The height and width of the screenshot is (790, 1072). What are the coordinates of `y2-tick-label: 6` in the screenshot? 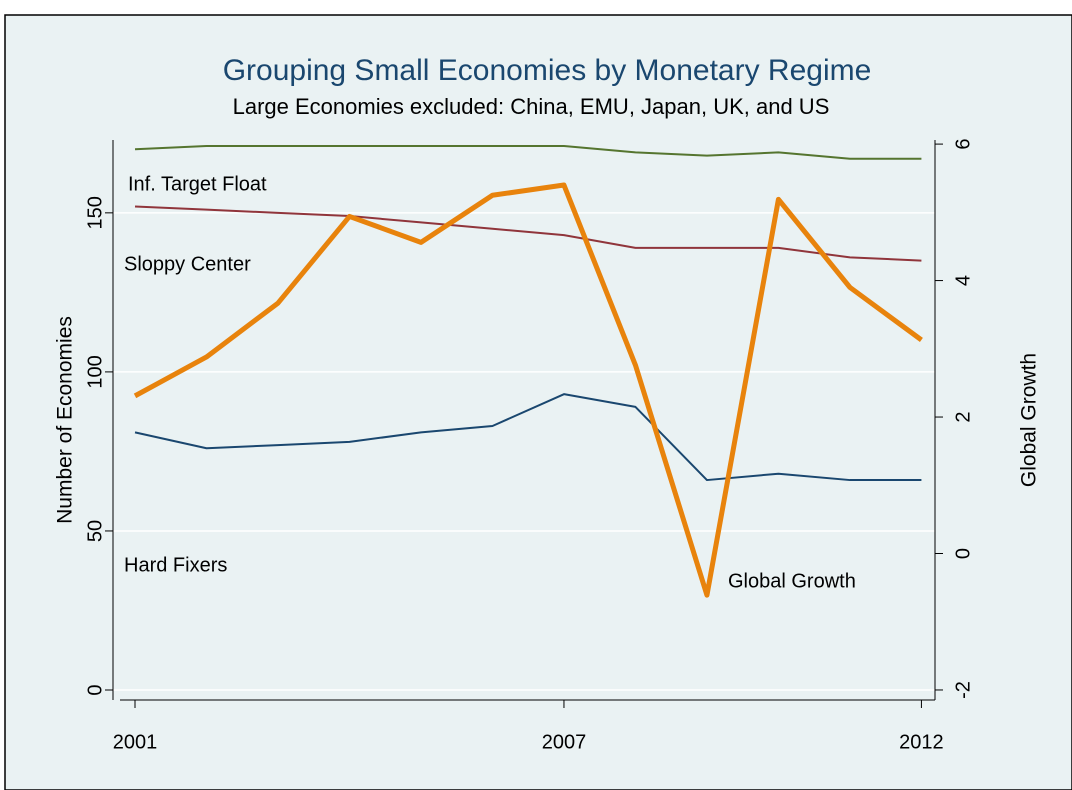 It's located at (963, 144).